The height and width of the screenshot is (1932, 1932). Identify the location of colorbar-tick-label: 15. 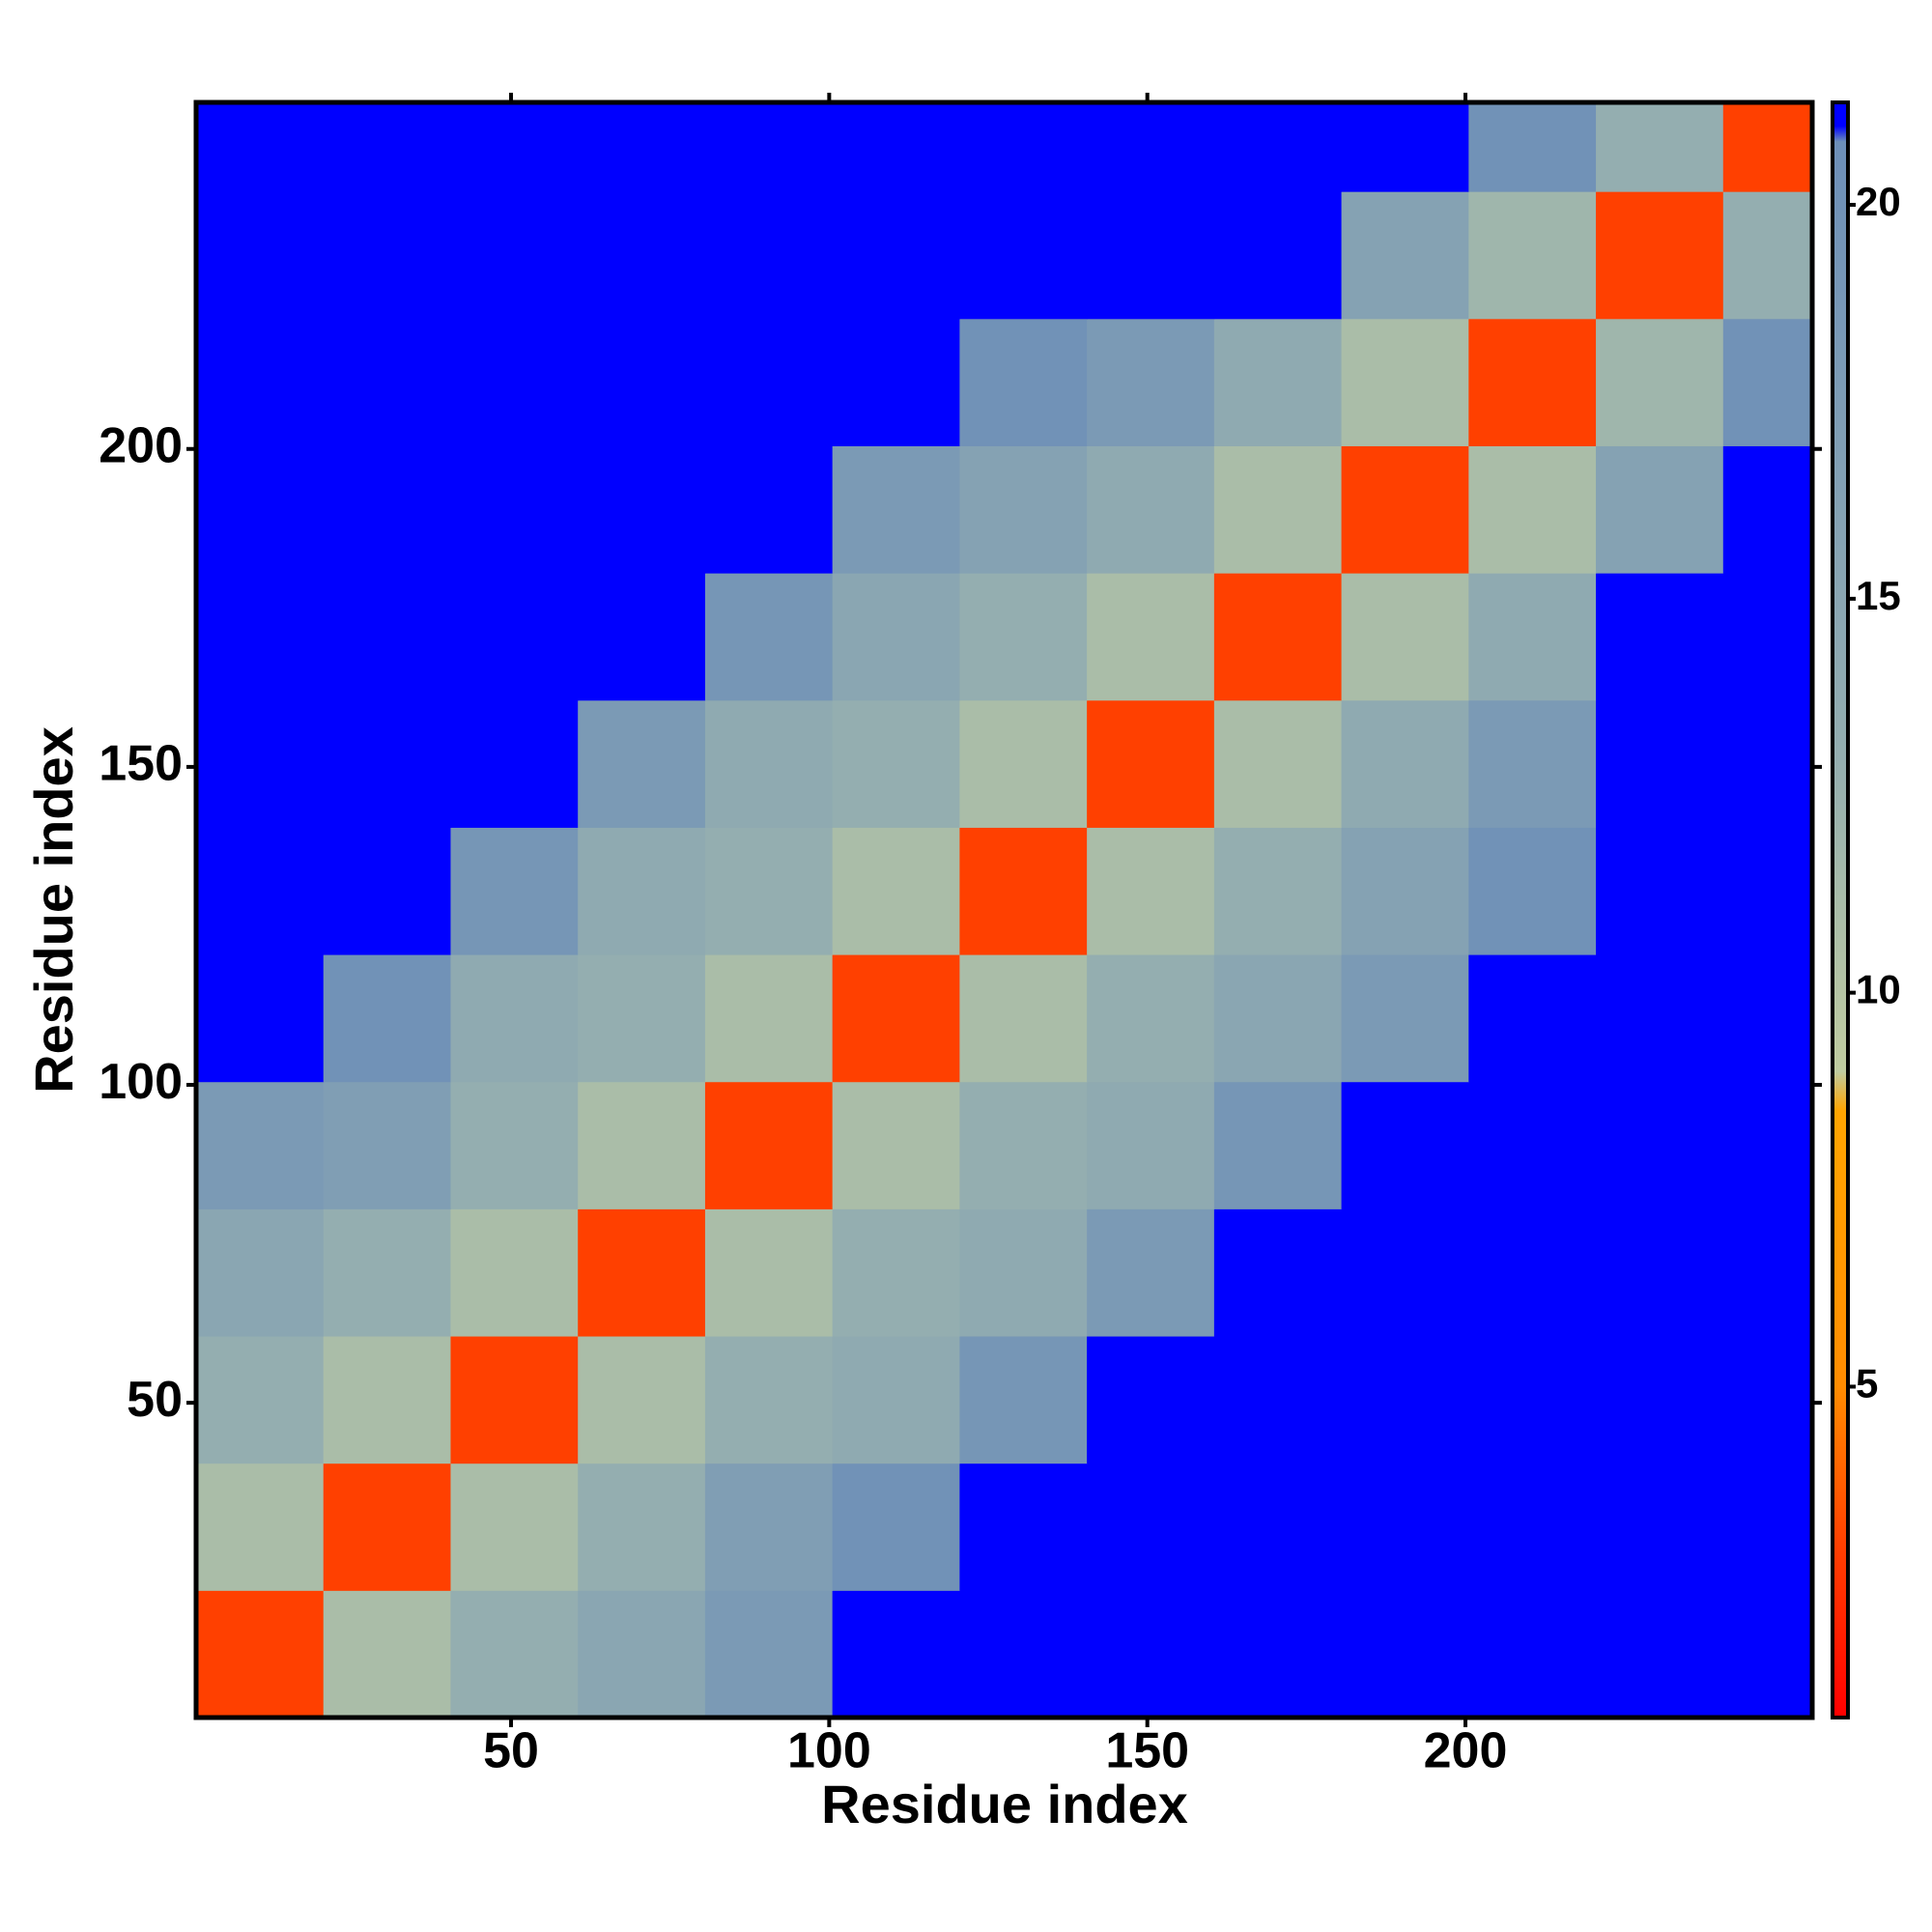
(1878, 595).